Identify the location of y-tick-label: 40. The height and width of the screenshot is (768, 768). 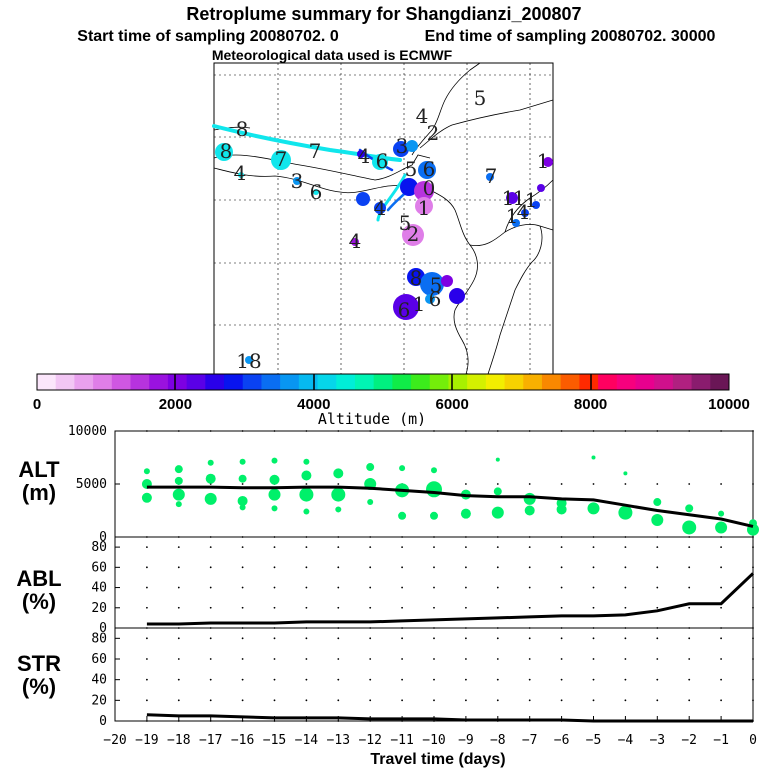
(99, 588).